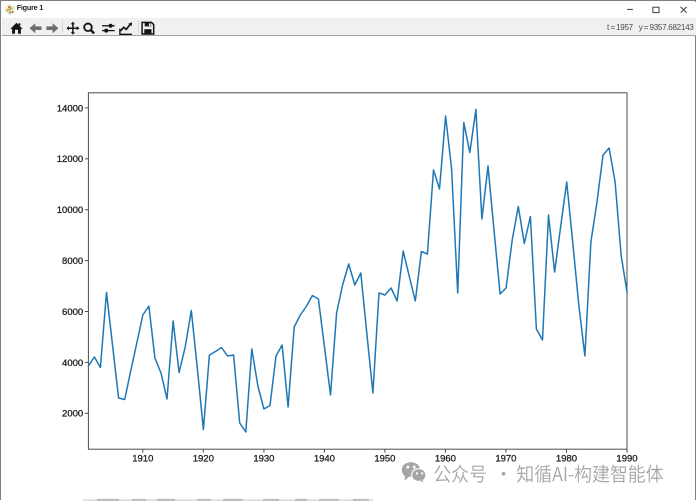 The width and height of the screenshot is (696, 501). Describe the element at coordinates (626, 459) in the screenshot. I see `svg-text: 1990` at that location.